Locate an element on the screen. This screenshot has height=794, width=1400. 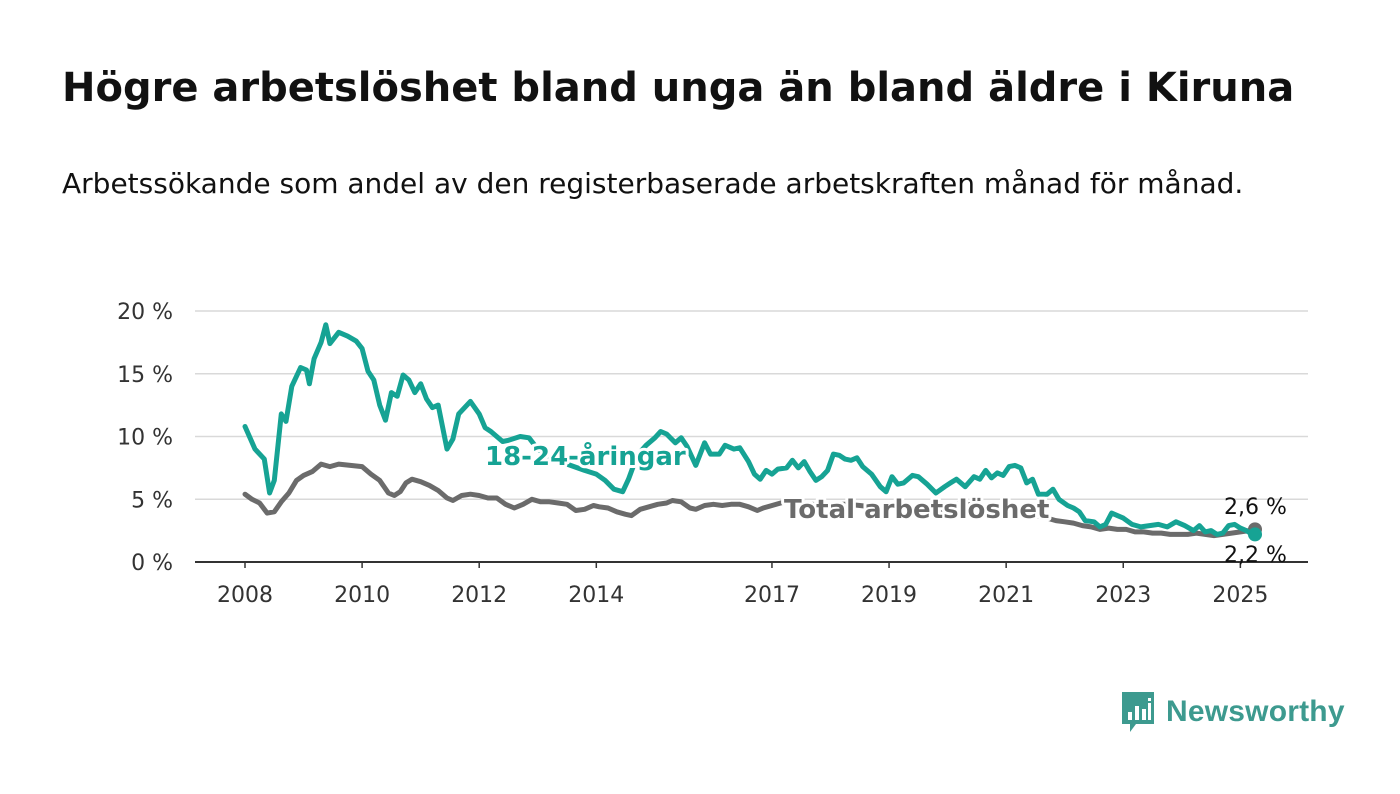
y-tick-label-0: 0 % is located at coordinates (152, 563).